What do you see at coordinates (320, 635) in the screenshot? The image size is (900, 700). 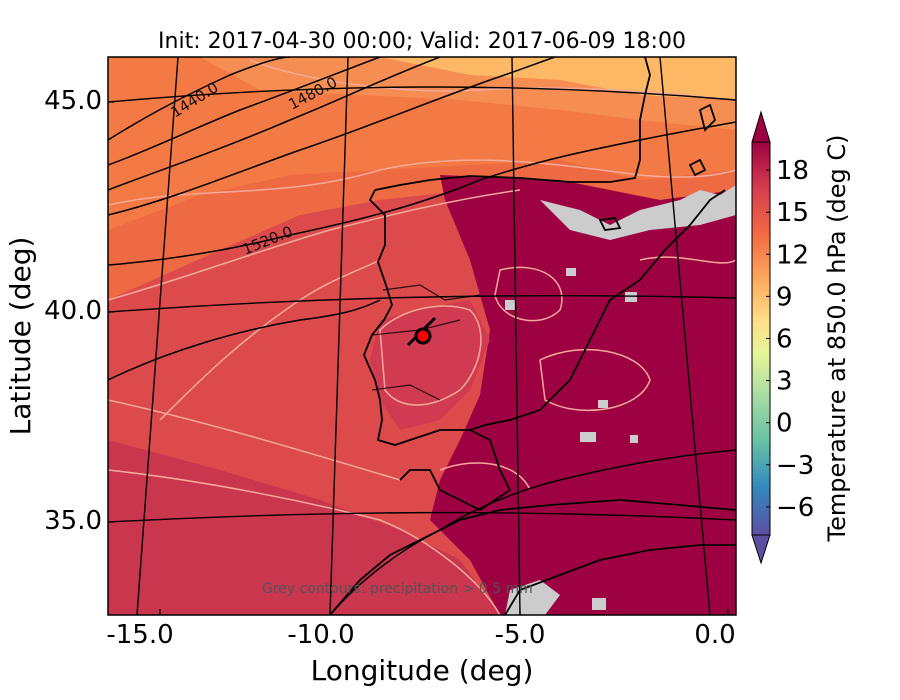 I see `x-tick-label: -10.0` at bounding box center [320, 635].